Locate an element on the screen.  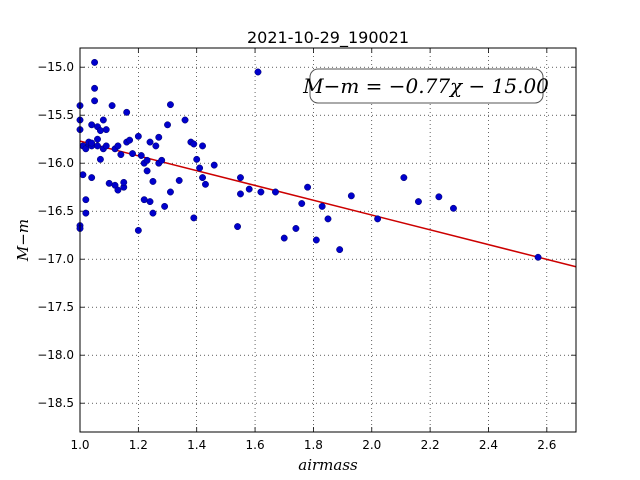
annotation-box is located at coordinates (426, 86).